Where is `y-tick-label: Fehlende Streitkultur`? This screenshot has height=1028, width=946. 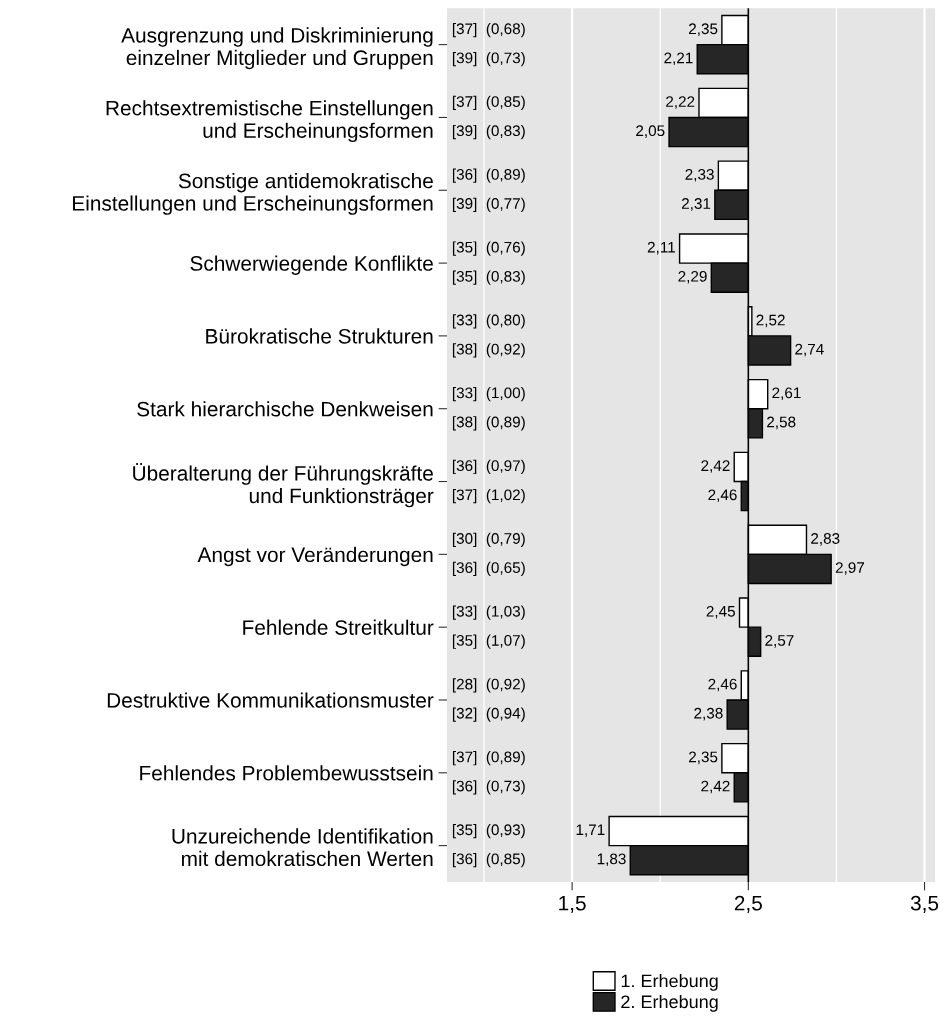 y-tick-label: Fehlende Streitkultur is located at coordinates (338, 627).